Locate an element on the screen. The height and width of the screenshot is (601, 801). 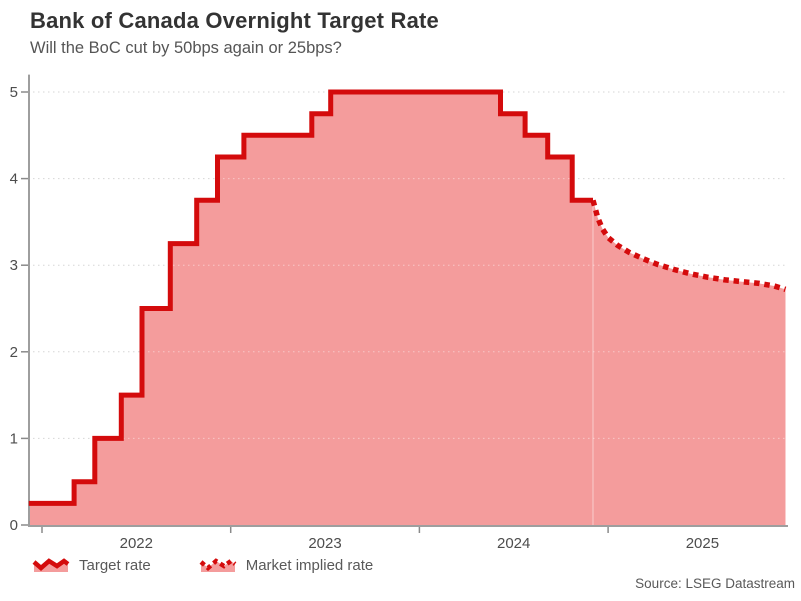
market-implied-line is located at coordinates (688, 246).